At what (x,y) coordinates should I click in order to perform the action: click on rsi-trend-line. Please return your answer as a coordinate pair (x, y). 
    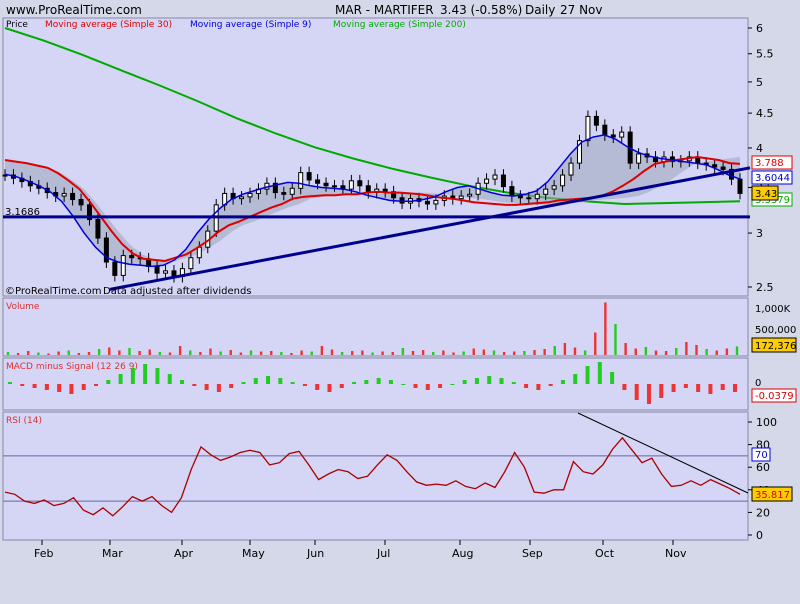
    Looking at the image, I should click on (663, 453).